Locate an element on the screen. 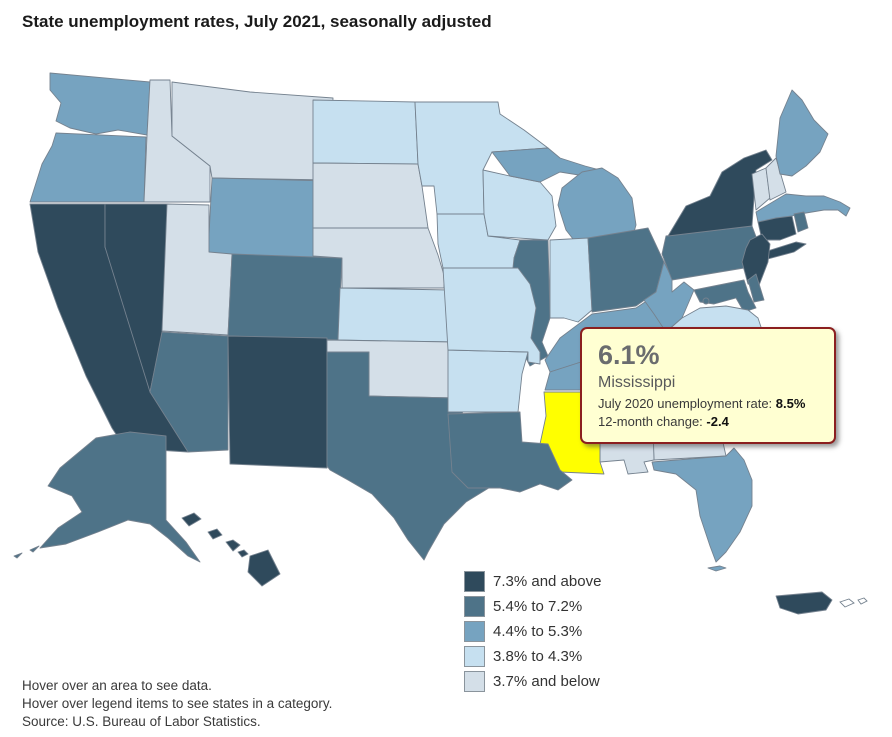 The image size is (892, 737). note-hover-area: Hover over an area to see data. is located at coordinates (117, 685).